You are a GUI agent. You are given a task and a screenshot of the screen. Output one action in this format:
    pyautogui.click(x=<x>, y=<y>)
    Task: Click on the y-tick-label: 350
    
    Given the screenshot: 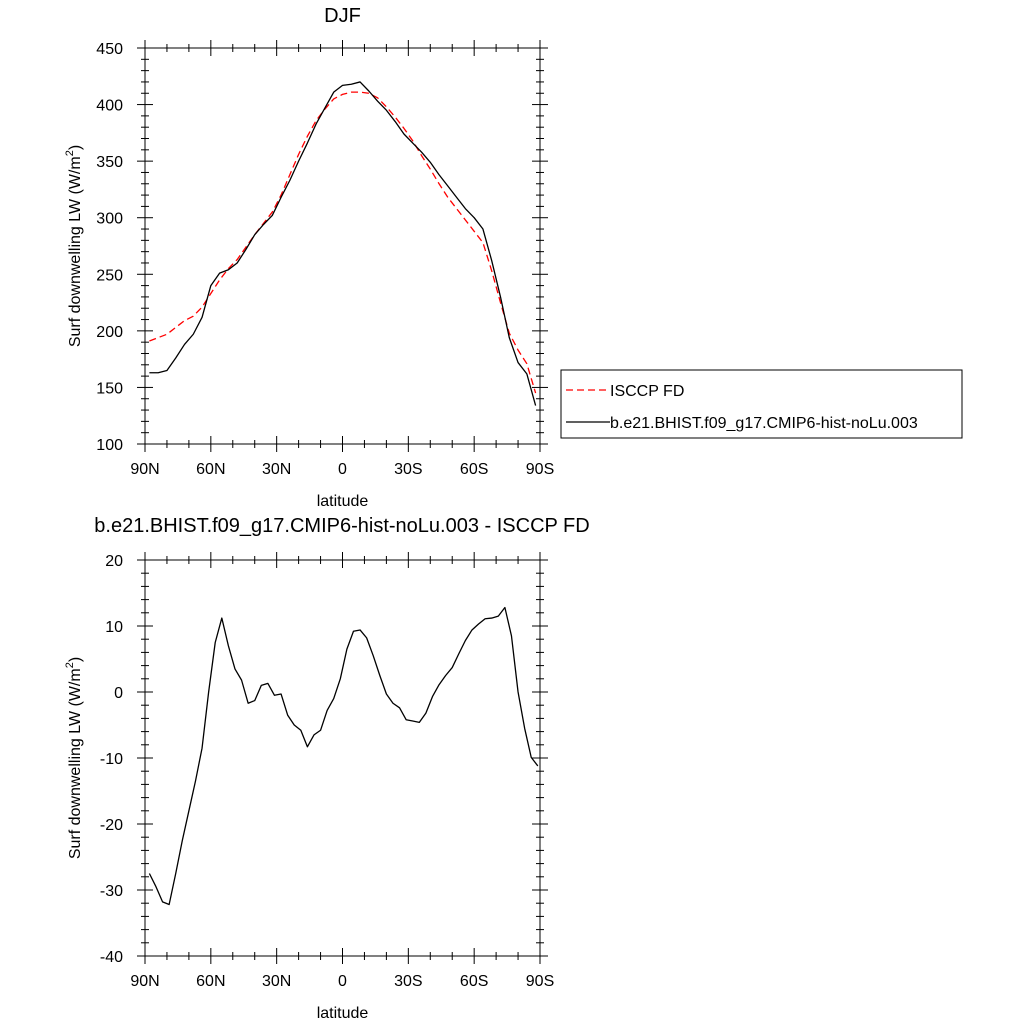 What is the action you would take?
    pyautogui.click(x=109, y=162)
    